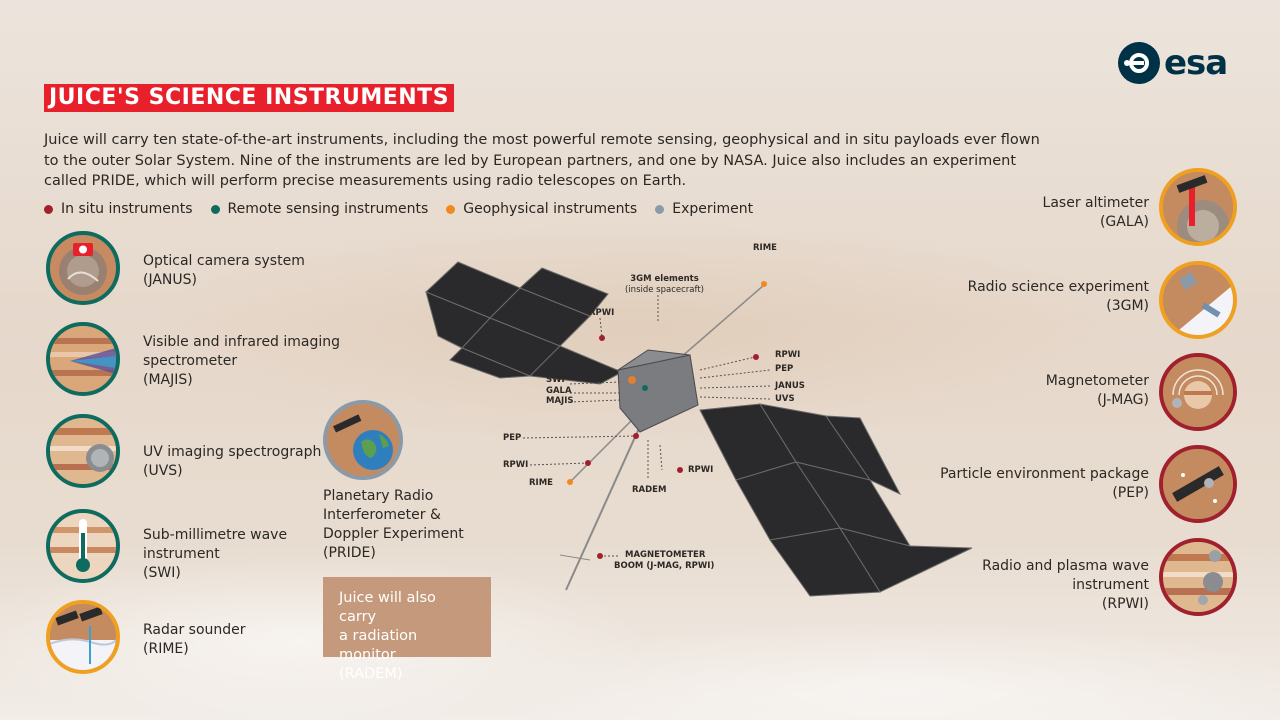 Image resolution: width=1280 pixels, height=720 pixels. I want to click on magnetometer-boom, so click(605, 502).